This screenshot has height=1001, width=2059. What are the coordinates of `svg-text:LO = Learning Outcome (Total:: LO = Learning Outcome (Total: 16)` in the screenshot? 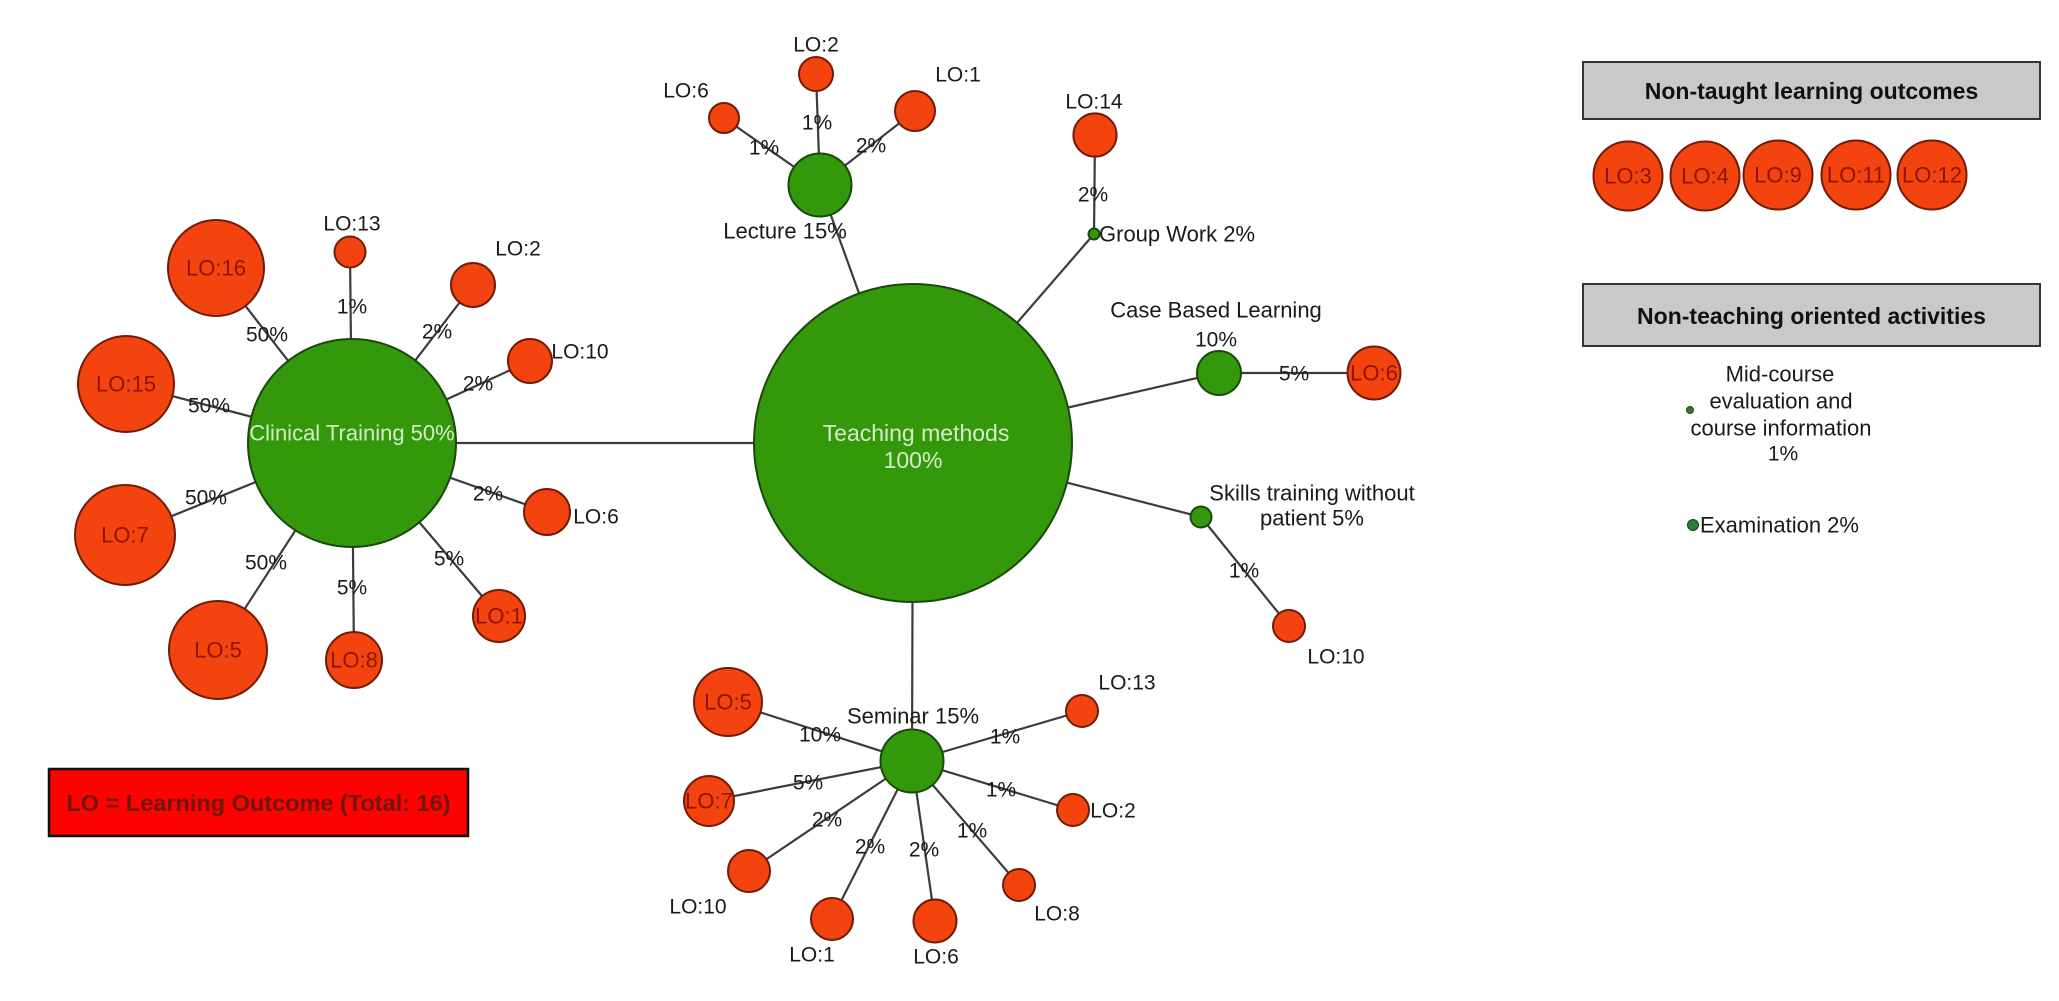 It's located at (258, 803).